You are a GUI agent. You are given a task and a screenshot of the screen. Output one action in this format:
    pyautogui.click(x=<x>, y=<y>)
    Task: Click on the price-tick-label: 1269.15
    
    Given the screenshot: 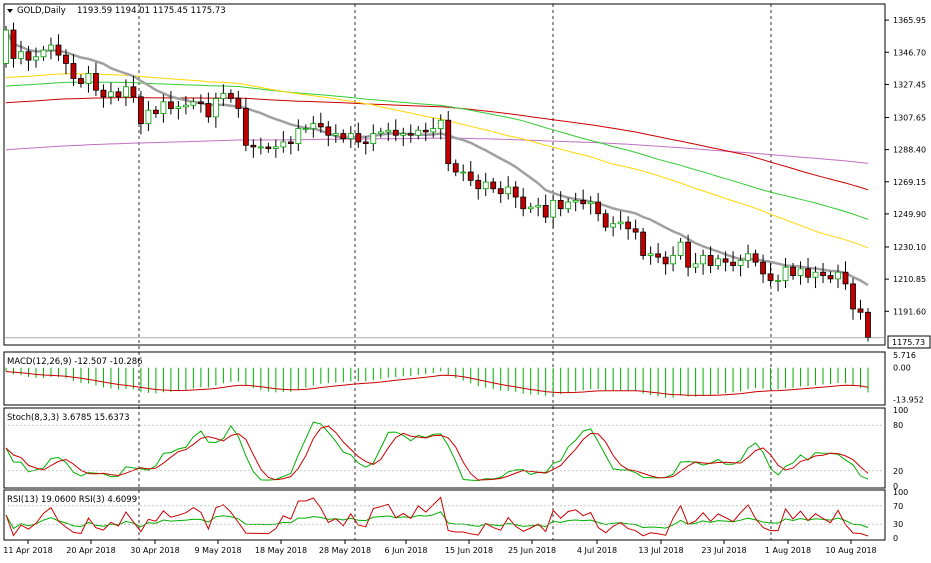 What is the action you would take?
    pyautogui.click(x=909, y=182)
    